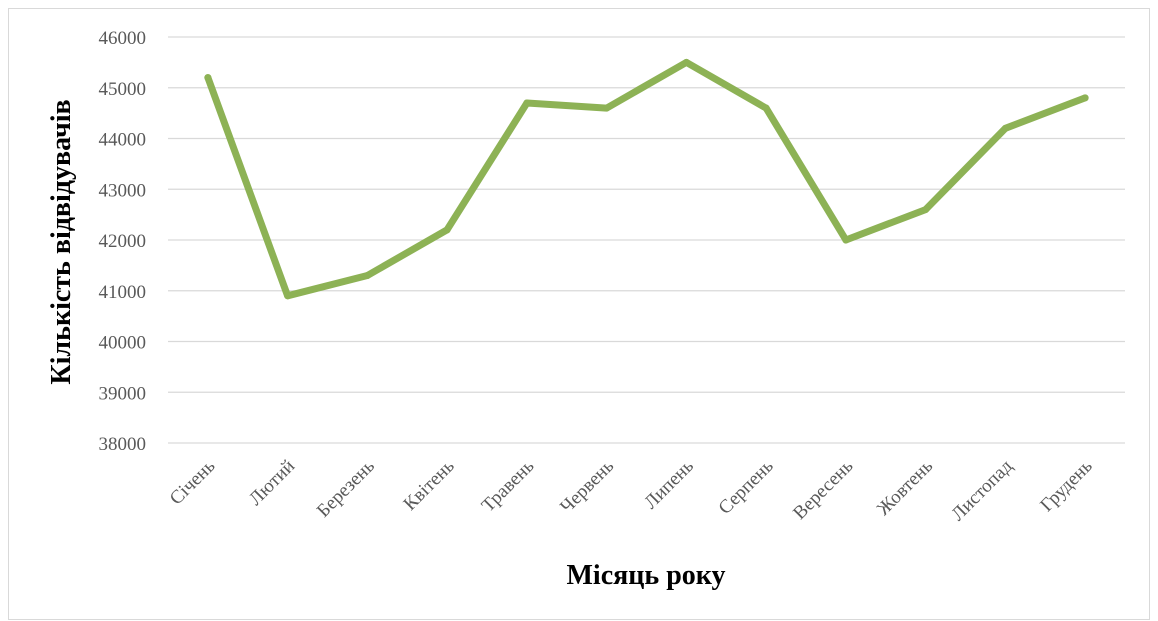  Describe the element at coordinates (123, 343) in the screenshot. I see `y-tick-label: 40000` at that location.